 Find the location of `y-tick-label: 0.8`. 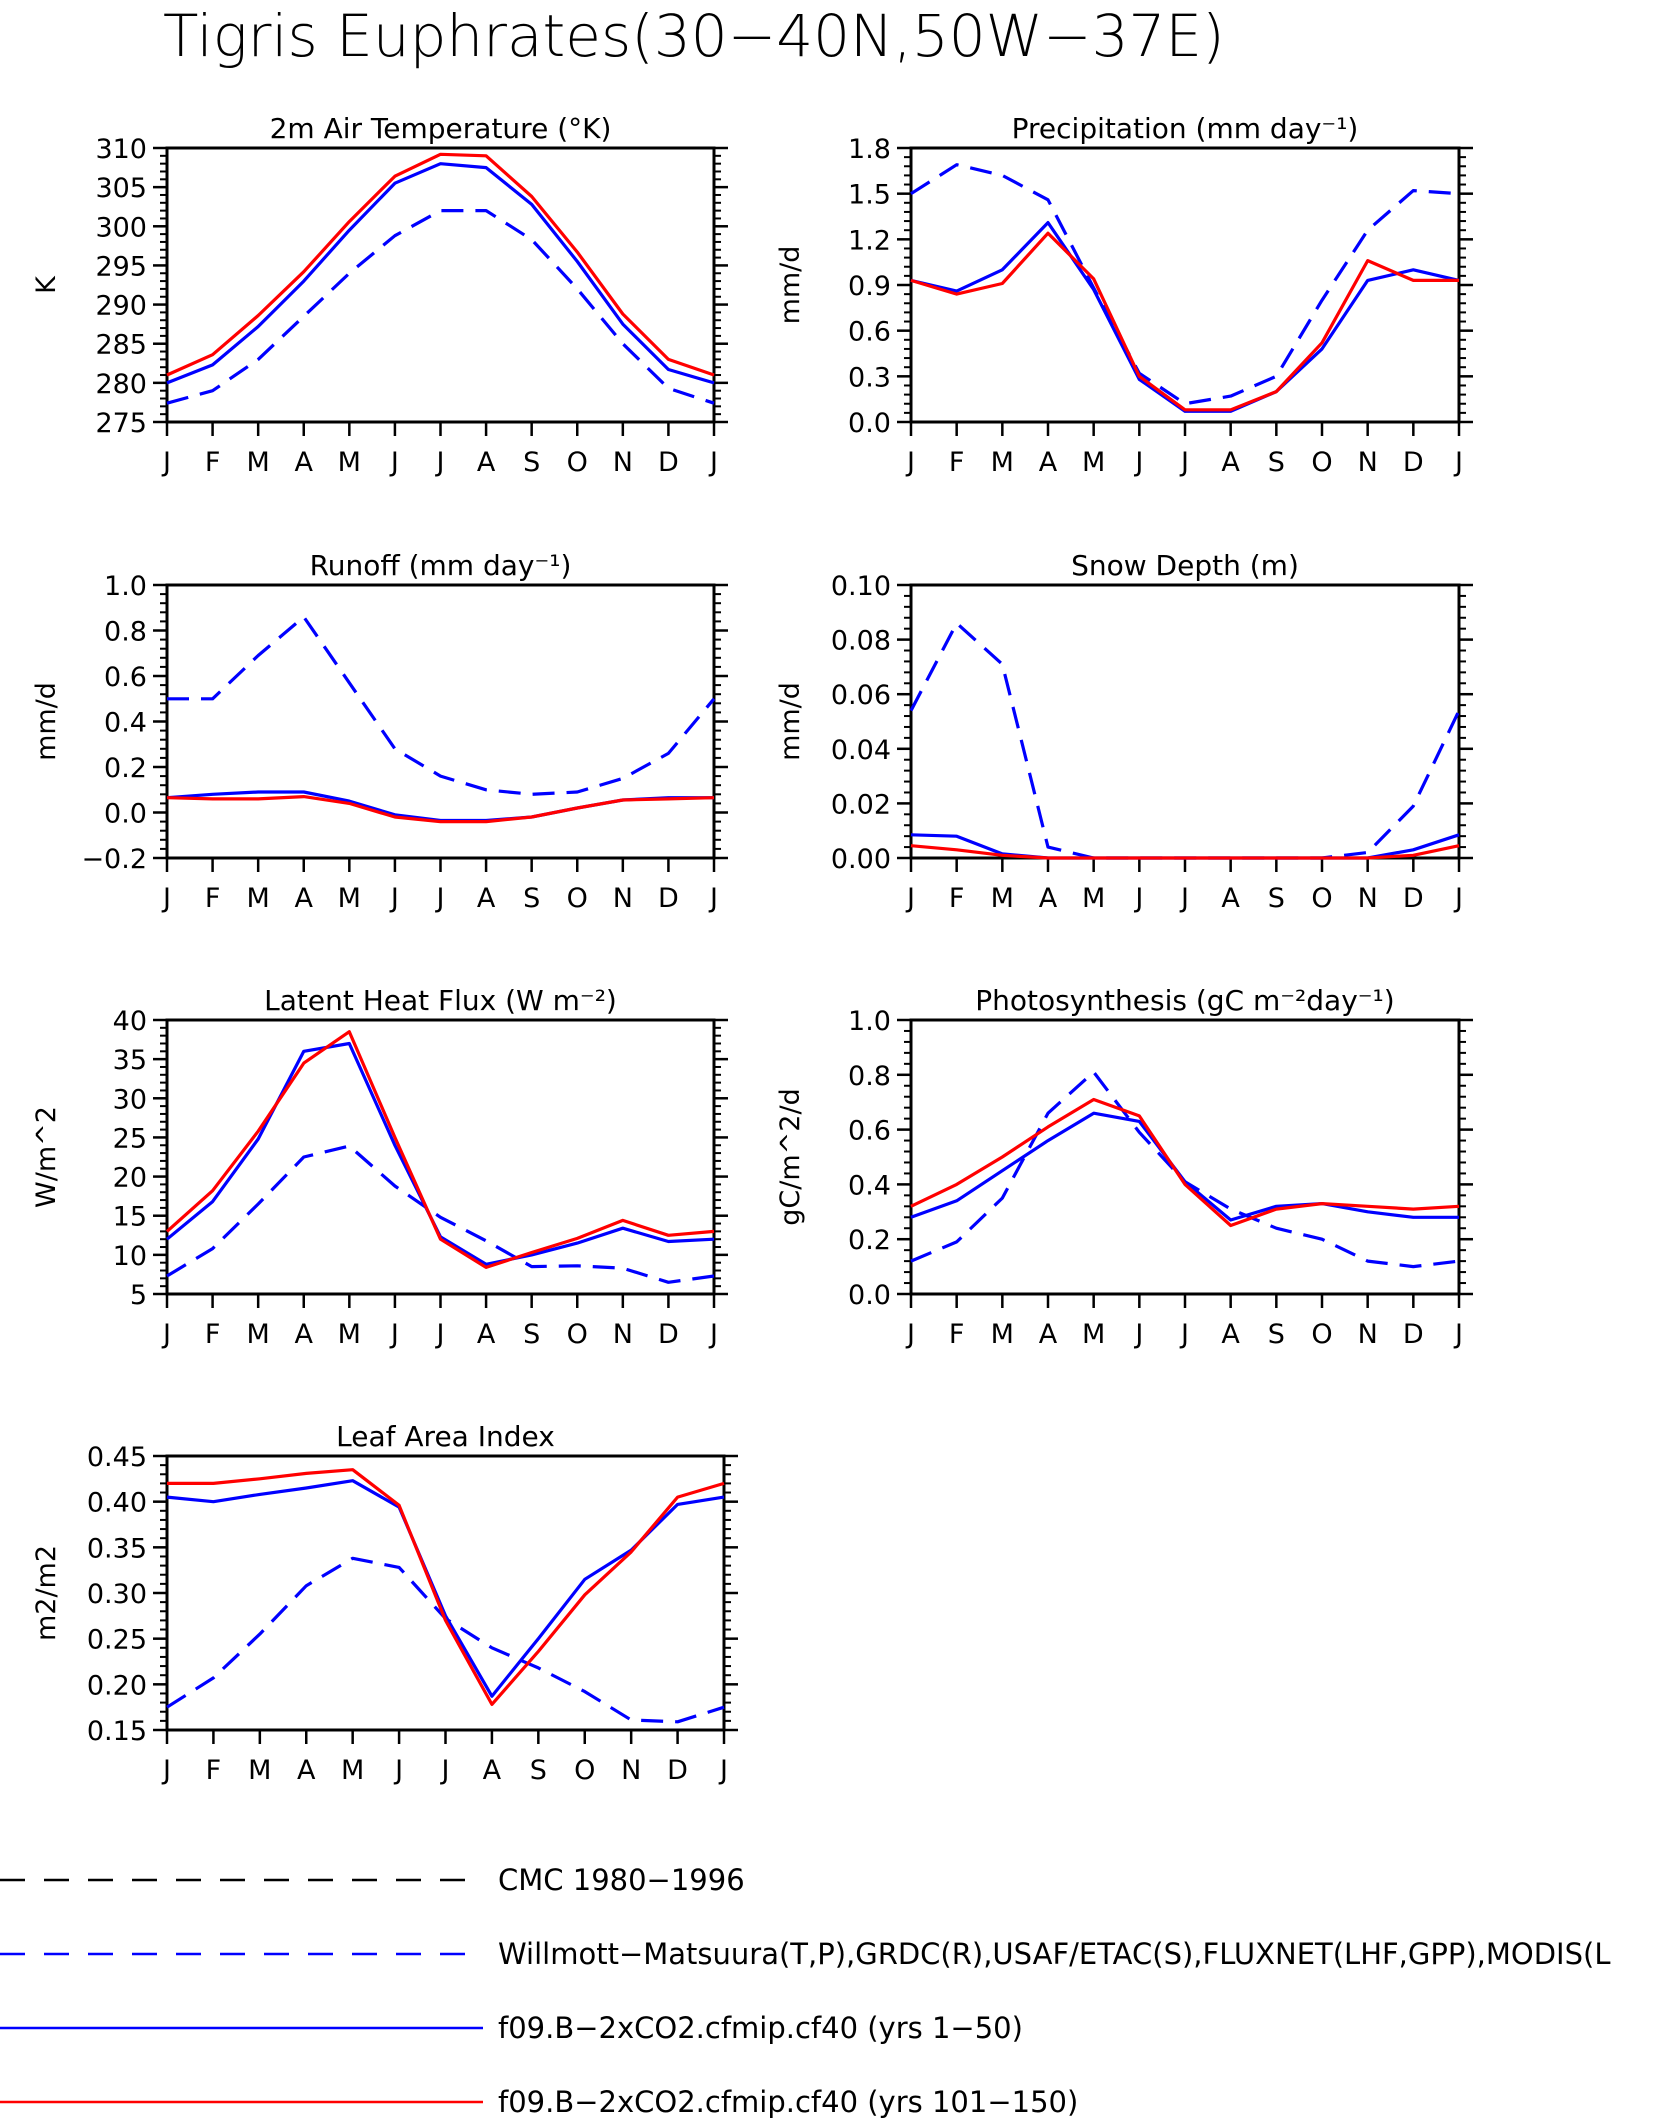

y-tick-label: 0.8 is located at coordinates (125, 632).